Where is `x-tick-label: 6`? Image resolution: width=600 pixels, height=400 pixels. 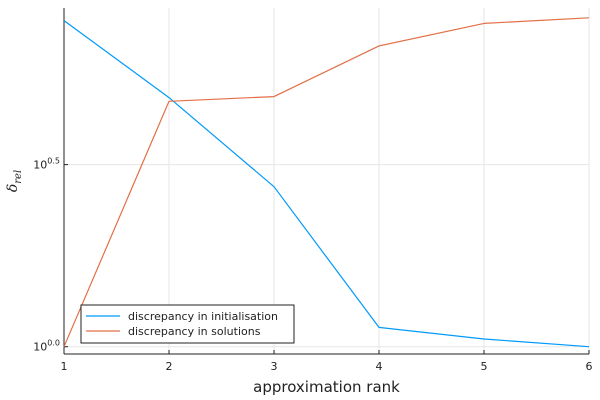
x-tick-label: 6 is located at coordinates (589, 366).